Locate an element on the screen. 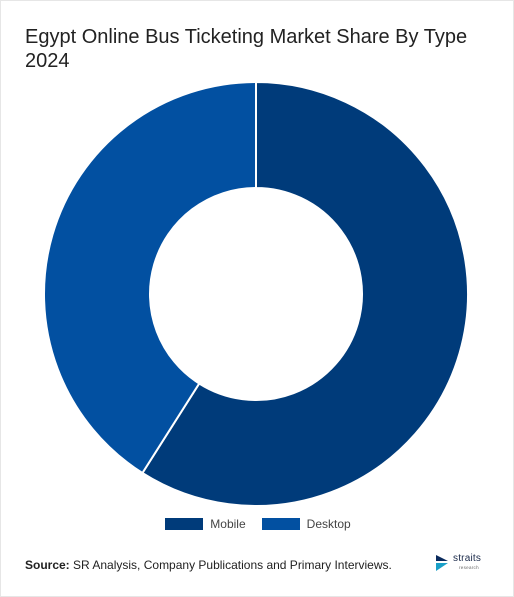 The image size is (514, 597). legend-label-desktop: Desktop is located at coordinates (328, 524).